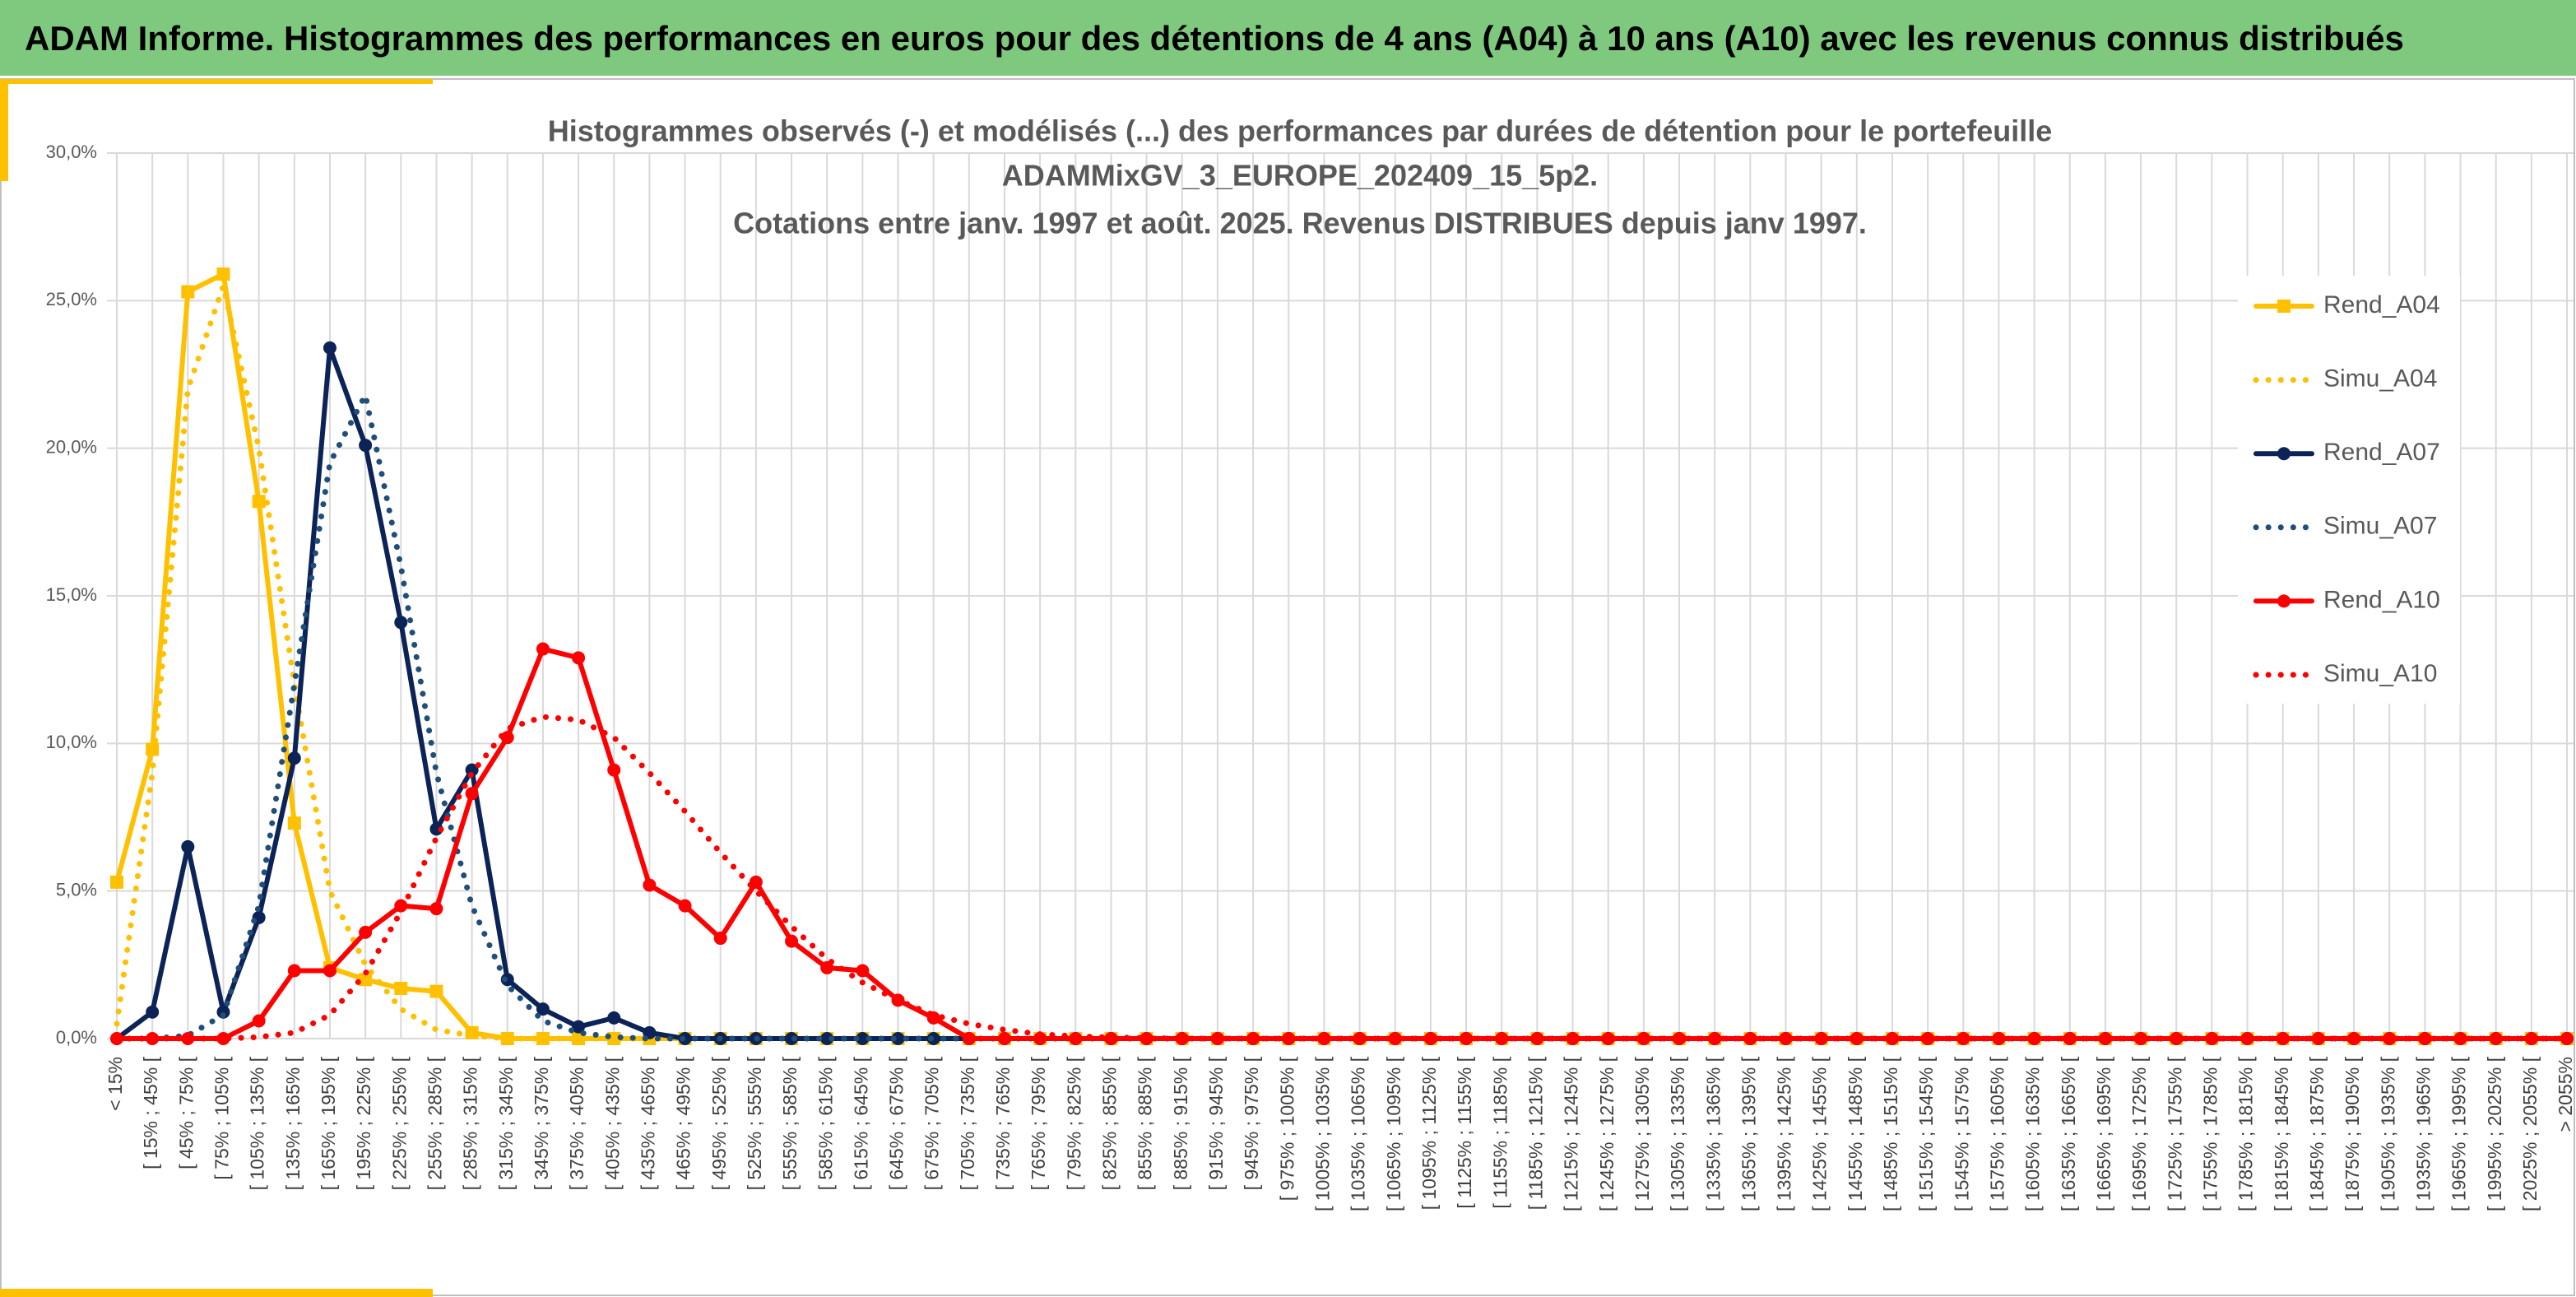  What do you see at coordinates (2494, 1134) in the screenshot?
I see `x-tick-label: [ 1995% ; 2025% [` at bounding box center [2494, 1134].